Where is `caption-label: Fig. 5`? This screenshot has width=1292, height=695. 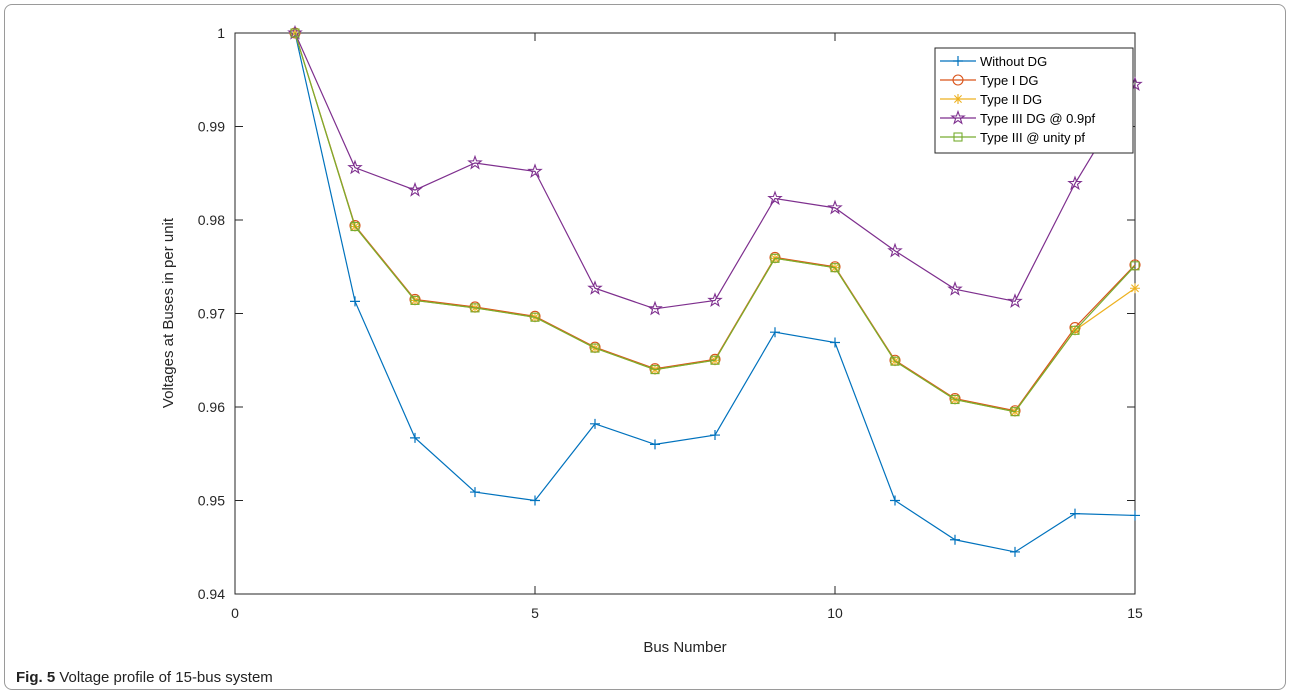 caption-label: Fig. 5 is located at coordinates (36, 677).